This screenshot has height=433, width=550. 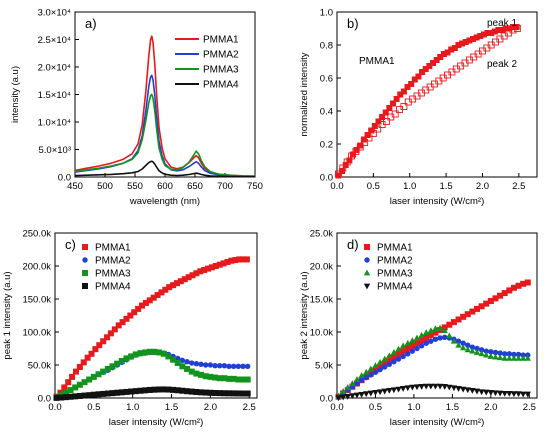 I want to click on legend-marker, so click(x=85, y=273).